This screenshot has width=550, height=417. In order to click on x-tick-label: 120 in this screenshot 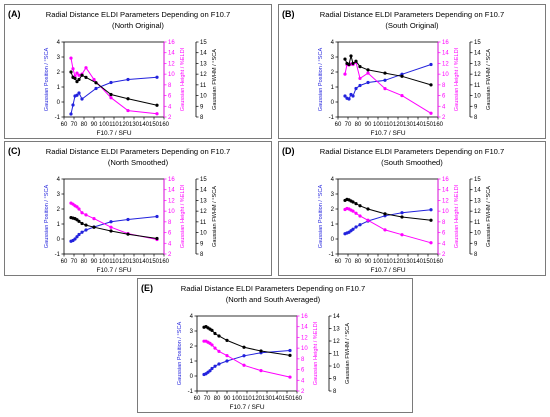, I will do `click(124, 125)`.